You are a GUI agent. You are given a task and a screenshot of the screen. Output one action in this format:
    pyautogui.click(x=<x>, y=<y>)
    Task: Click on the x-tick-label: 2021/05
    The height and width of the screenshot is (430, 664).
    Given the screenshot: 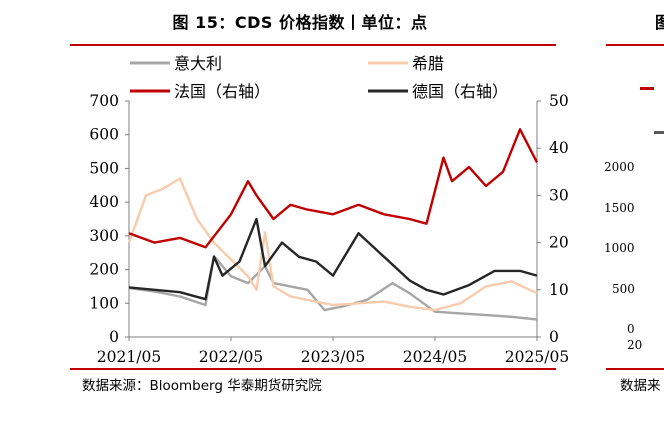 What is the action you would take?
    pyautogui.click(x=129, y=357)
    